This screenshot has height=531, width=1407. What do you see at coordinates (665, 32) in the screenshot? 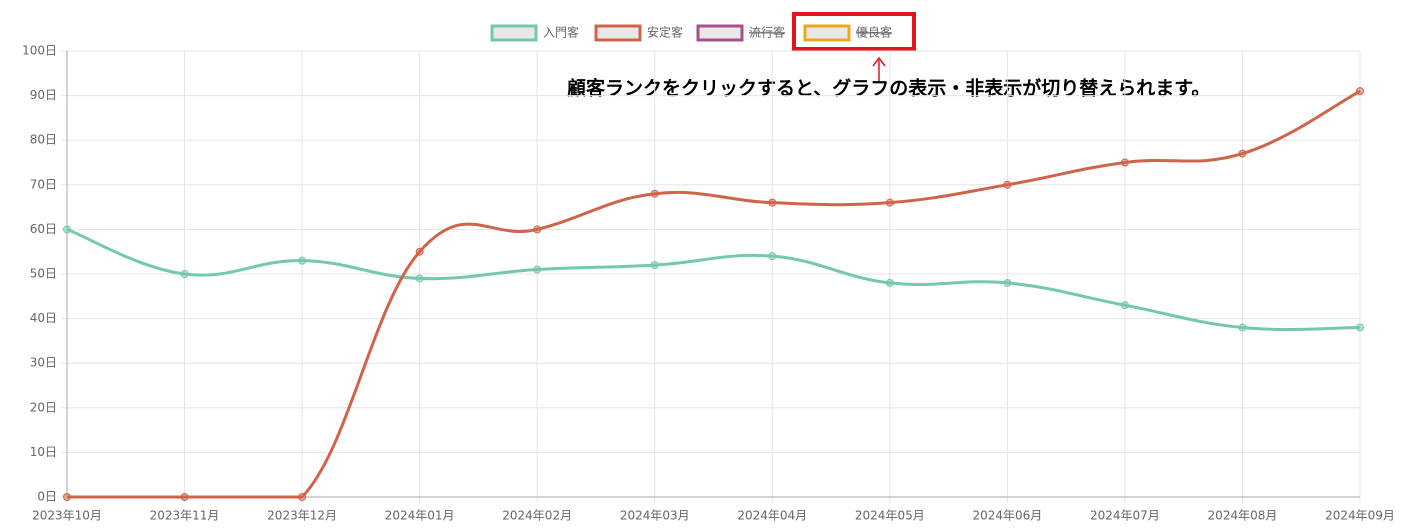
I see `legend-label: 安定客` at bounding box center [665, 32].